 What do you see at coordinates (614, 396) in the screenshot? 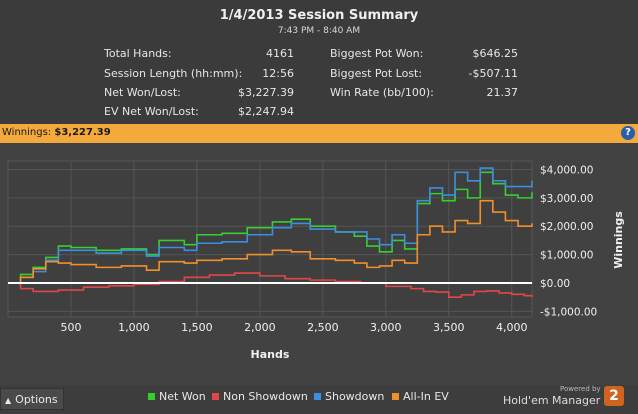
I see `hem2-logo-icon: 2` at bounding box center [614, 396].